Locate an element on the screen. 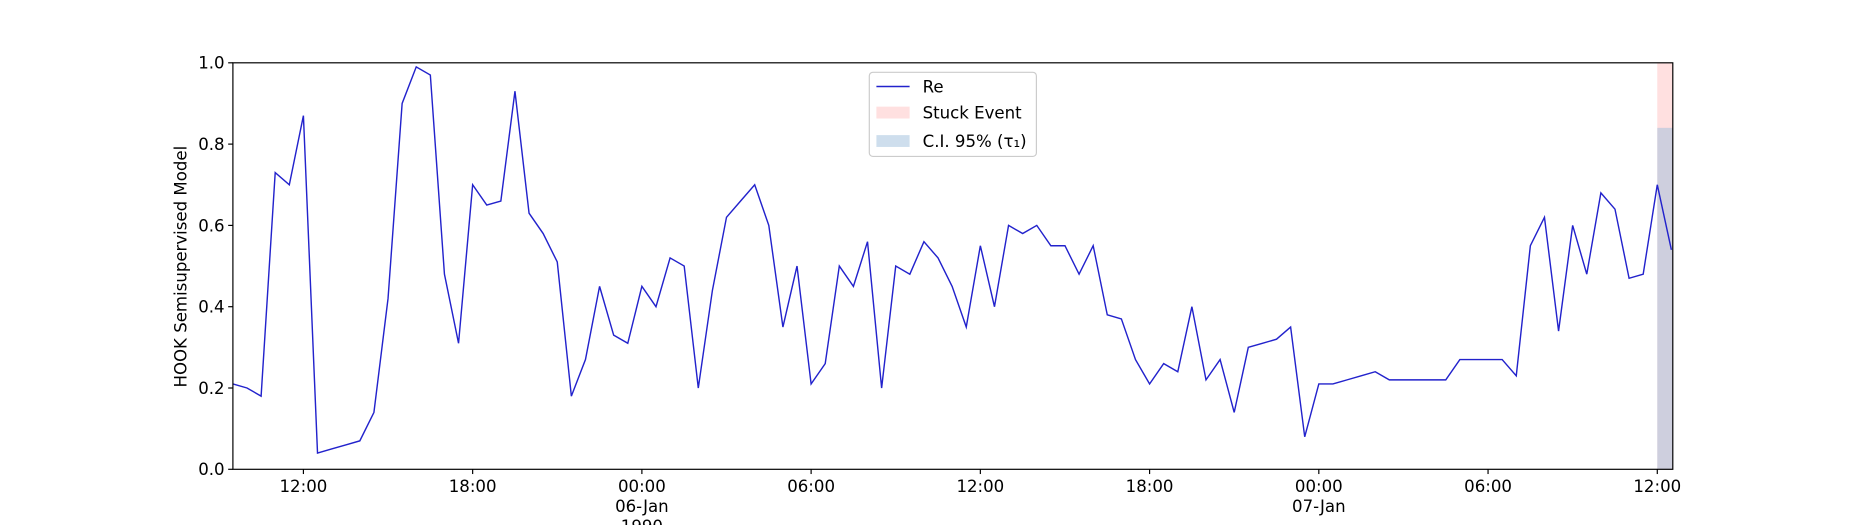  x-tick-label: 00:00 07-Jan is located at coordinates (1319, 496).